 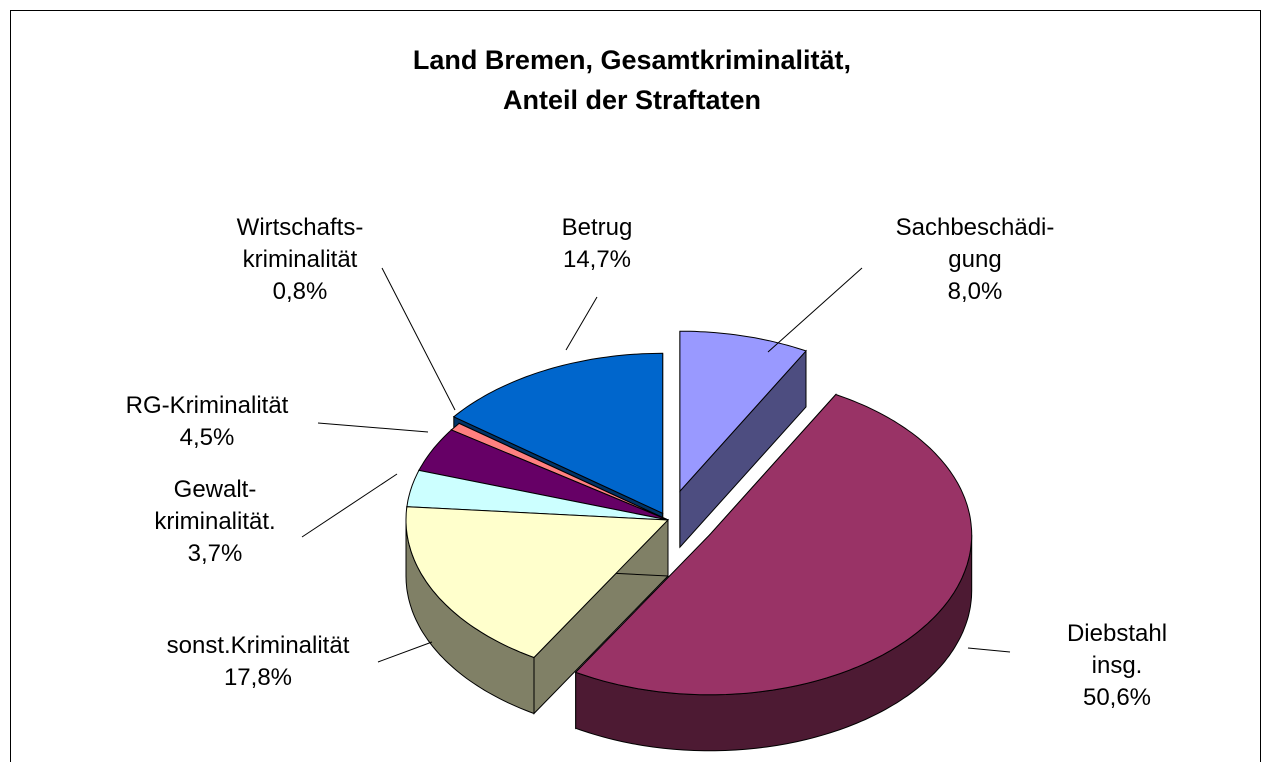 I want to click on data-label: Gewalt- kriminalität. 3,7%, so click(x=214, y=522).